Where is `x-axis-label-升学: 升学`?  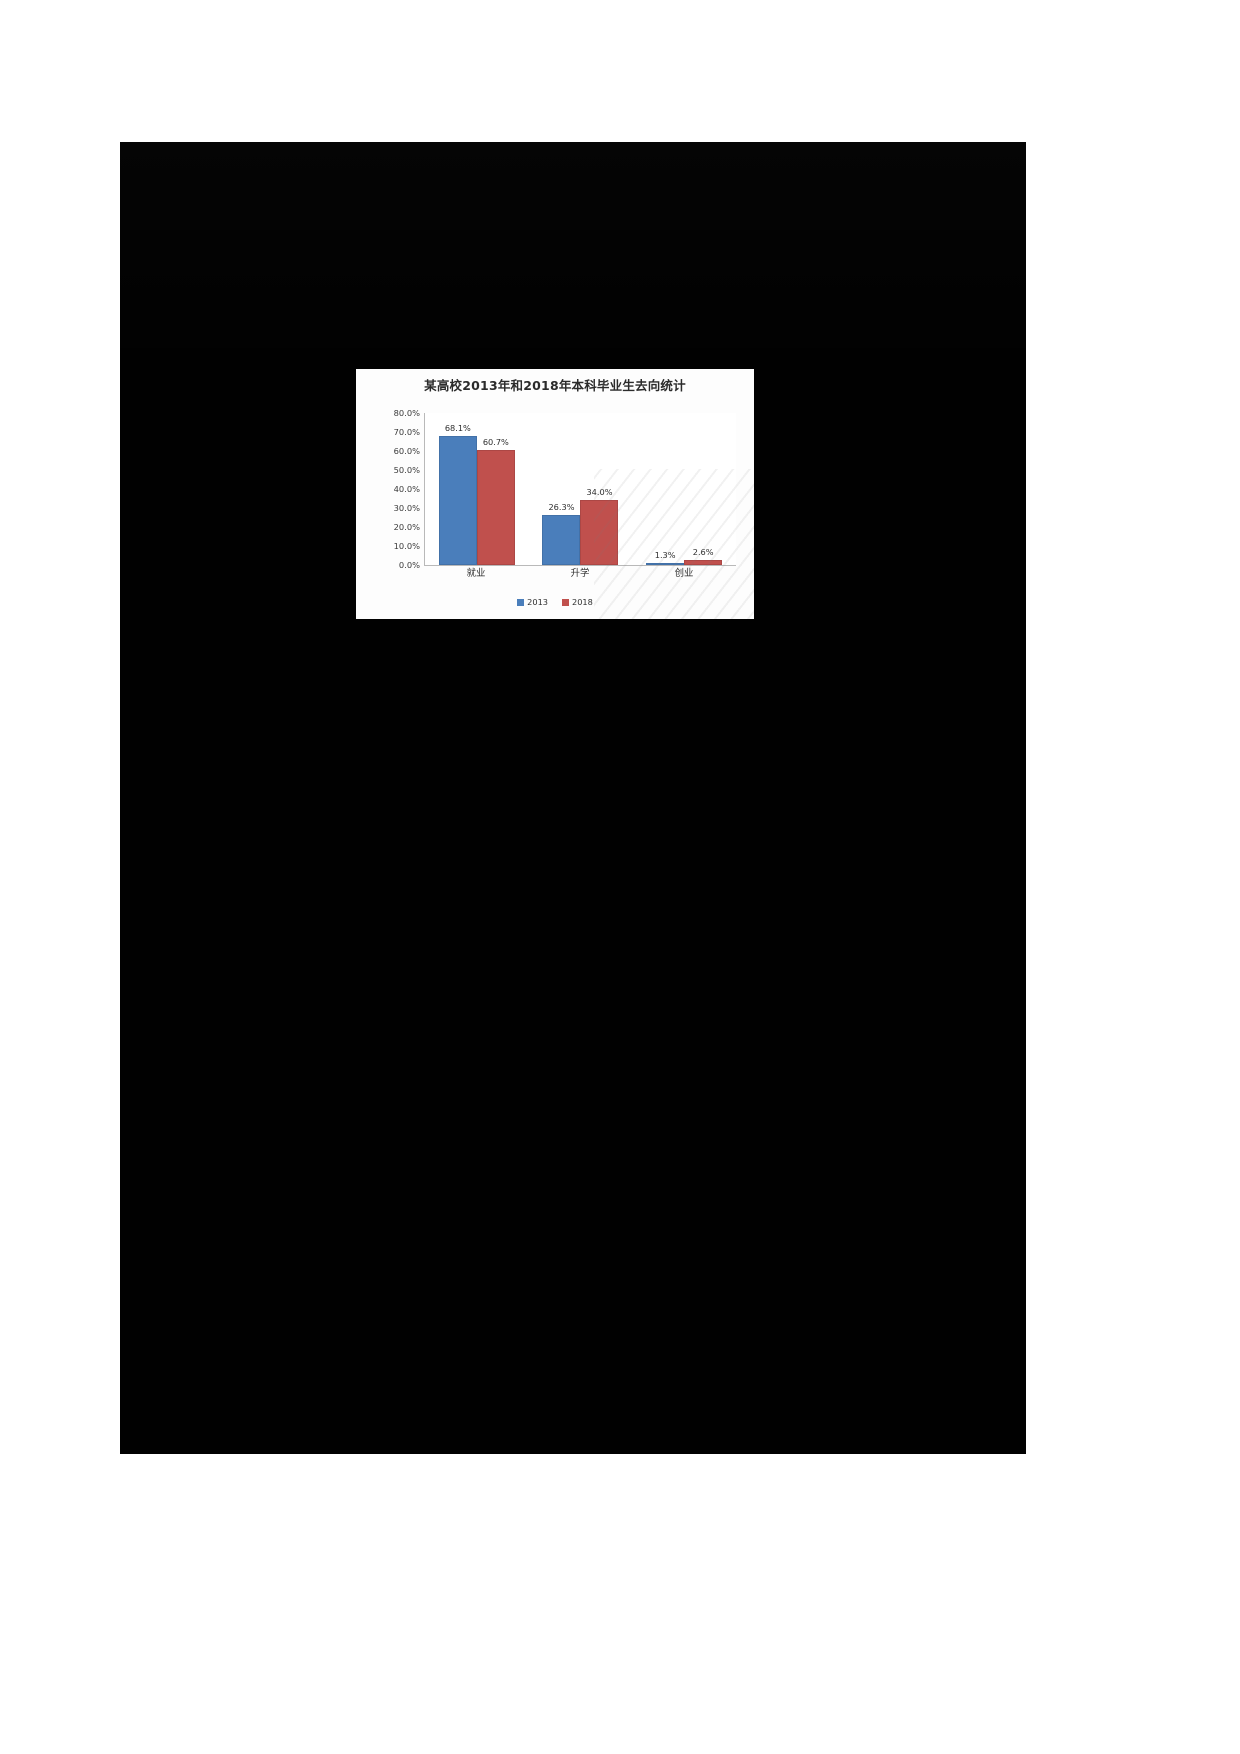 x-axis-label-升学: 升学 is located at coordinates (580, 573).